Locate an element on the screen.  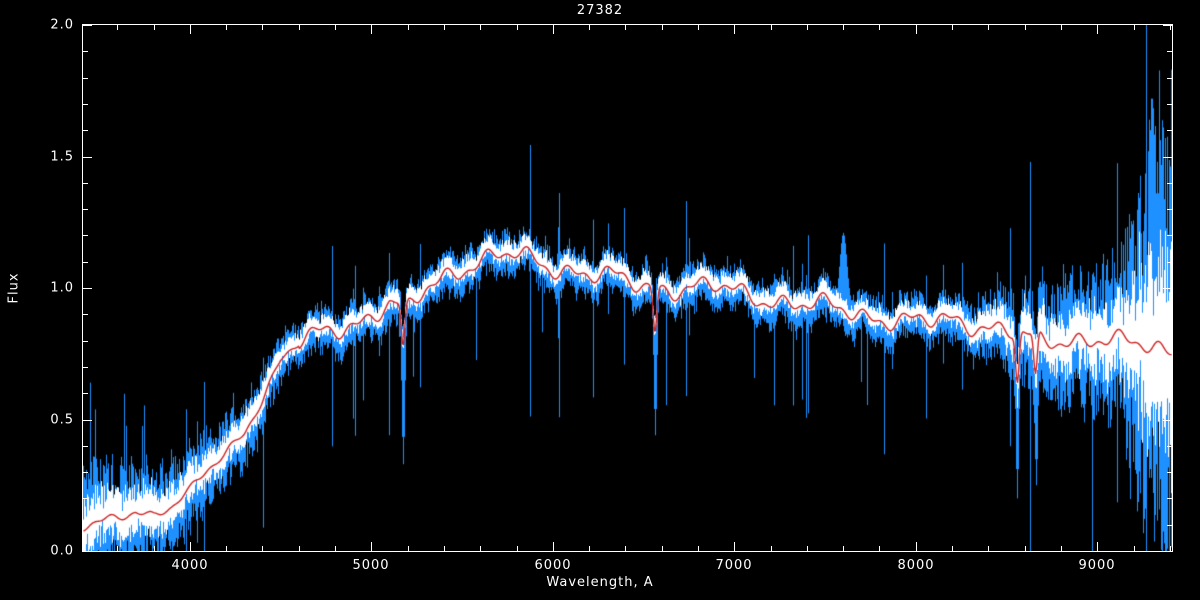
page-title: 27382 is located at coordinates (600, 10).